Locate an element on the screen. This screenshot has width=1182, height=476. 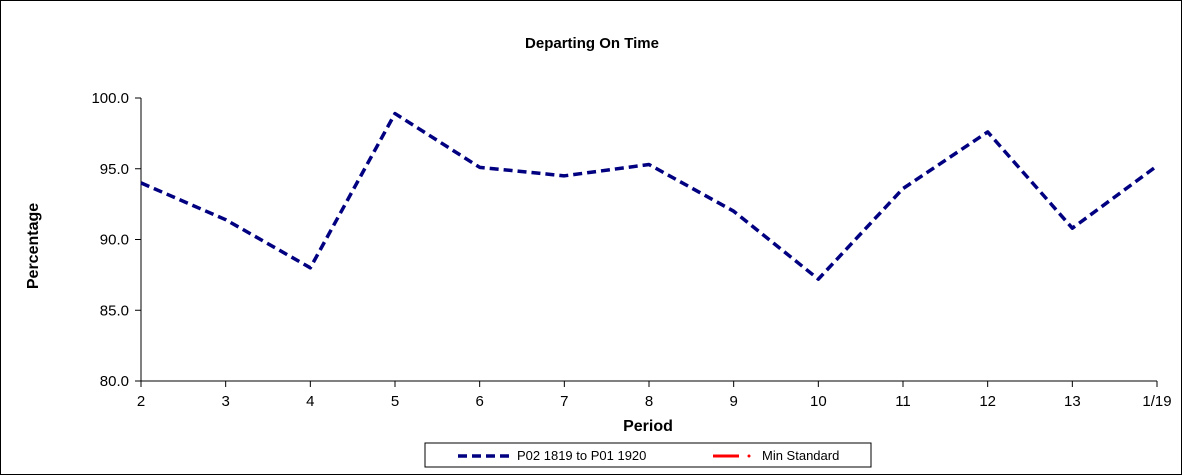
x-tick-label: 1/19 is located at coordinates (1156, 401).